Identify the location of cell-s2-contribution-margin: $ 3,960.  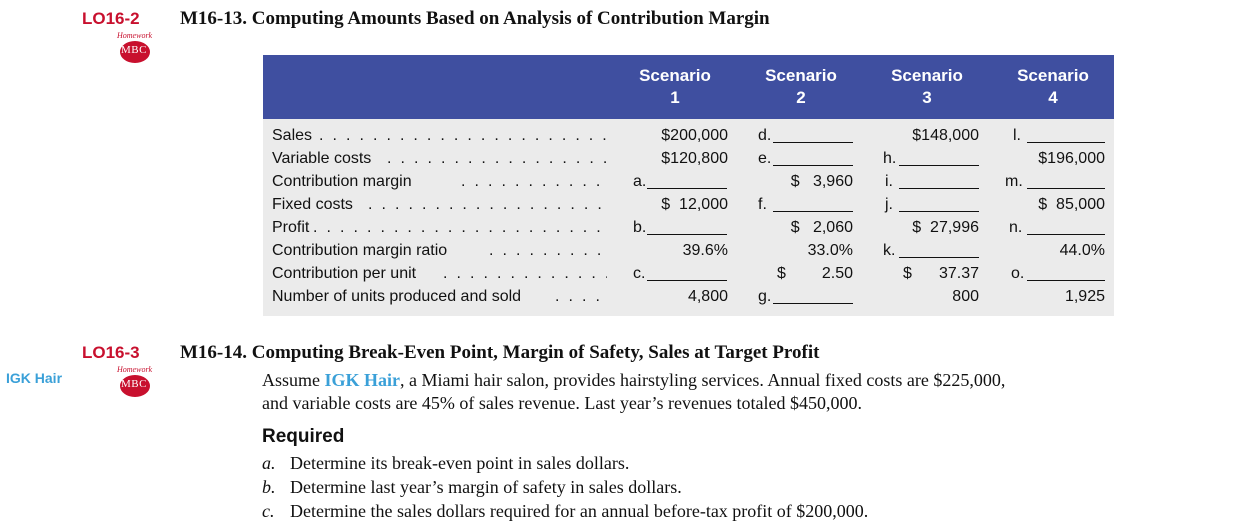
(821, 181).